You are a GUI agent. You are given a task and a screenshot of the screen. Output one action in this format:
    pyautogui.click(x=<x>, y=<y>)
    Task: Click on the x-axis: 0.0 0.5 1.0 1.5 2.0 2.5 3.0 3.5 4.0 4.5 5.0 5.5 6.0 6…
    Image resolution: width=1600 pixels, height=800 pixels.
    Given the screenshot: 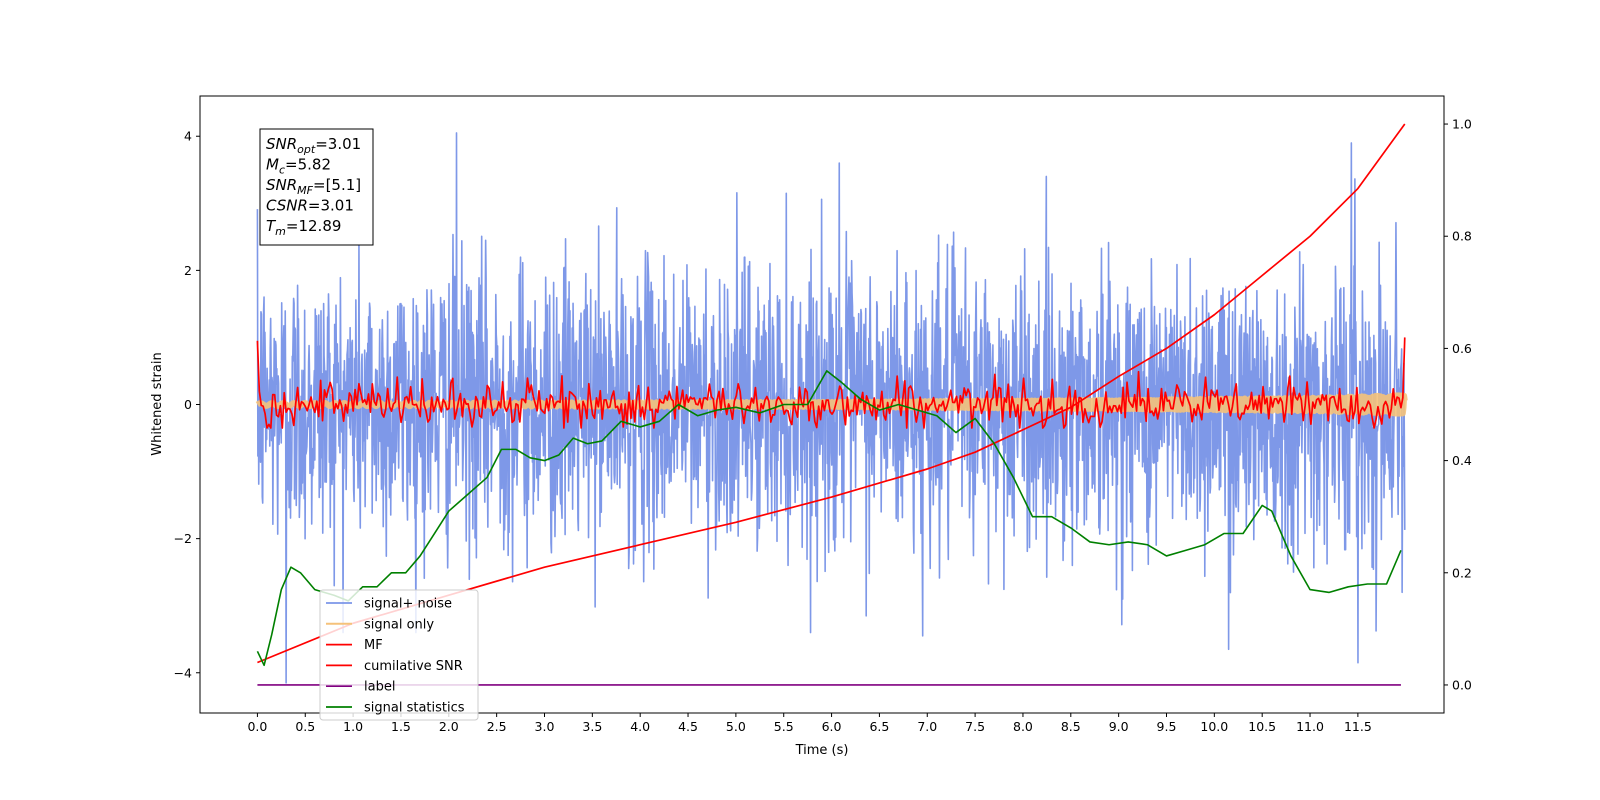 What is the action you would take?
    pyautogui.click(x=809, y=723)
    